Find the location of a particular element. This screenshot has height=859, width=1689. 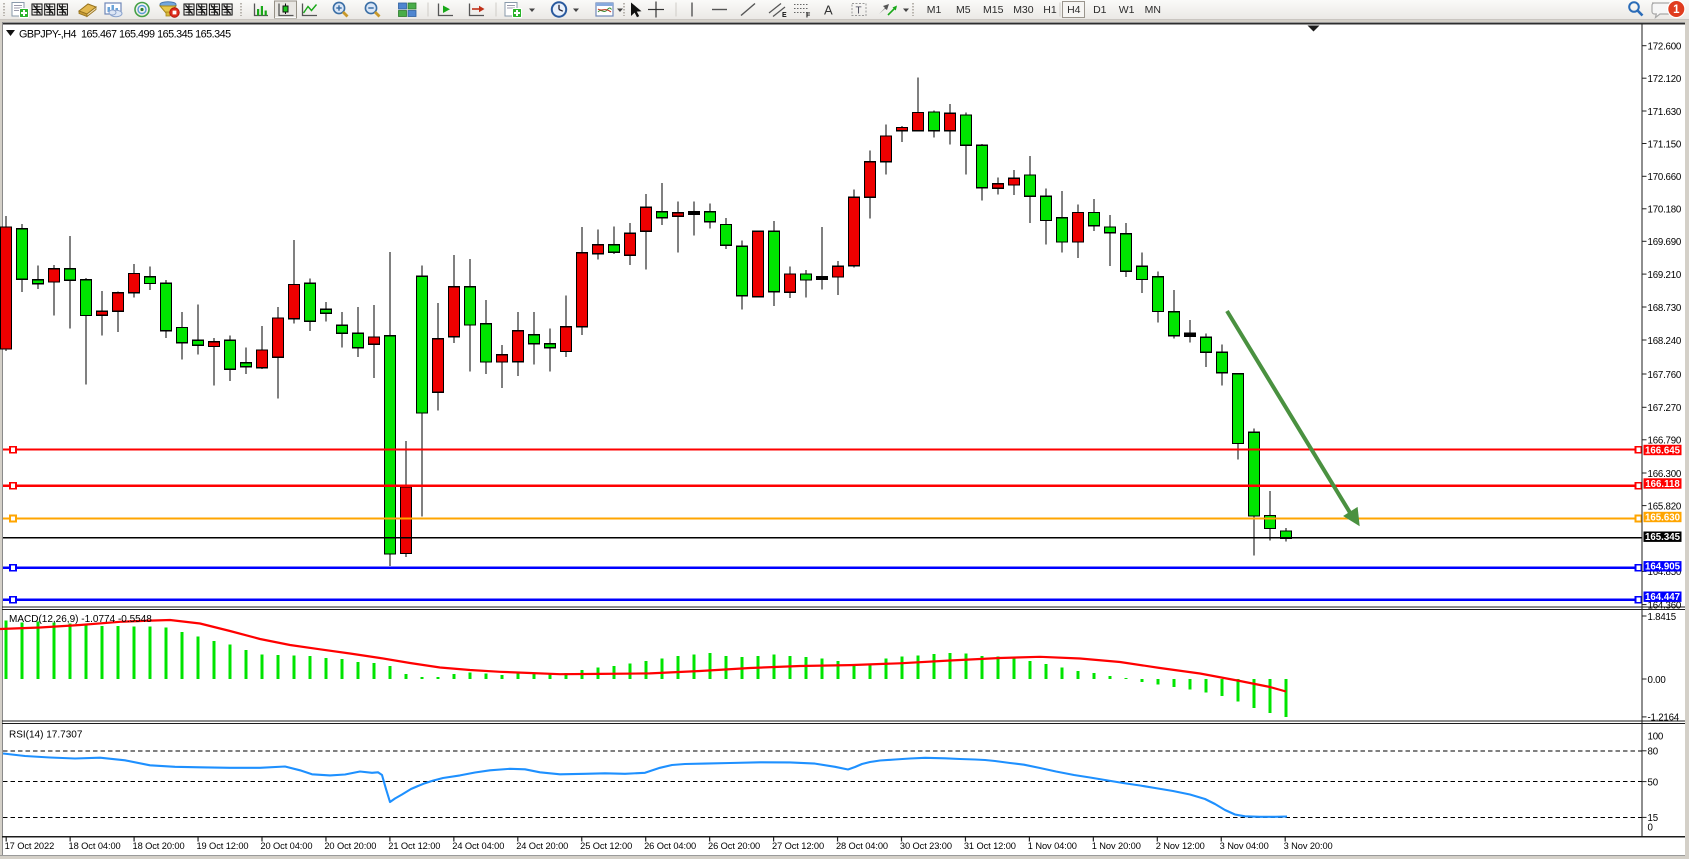

svg-text: 24 Oct 20:00 is located at coordinates (542, 846).